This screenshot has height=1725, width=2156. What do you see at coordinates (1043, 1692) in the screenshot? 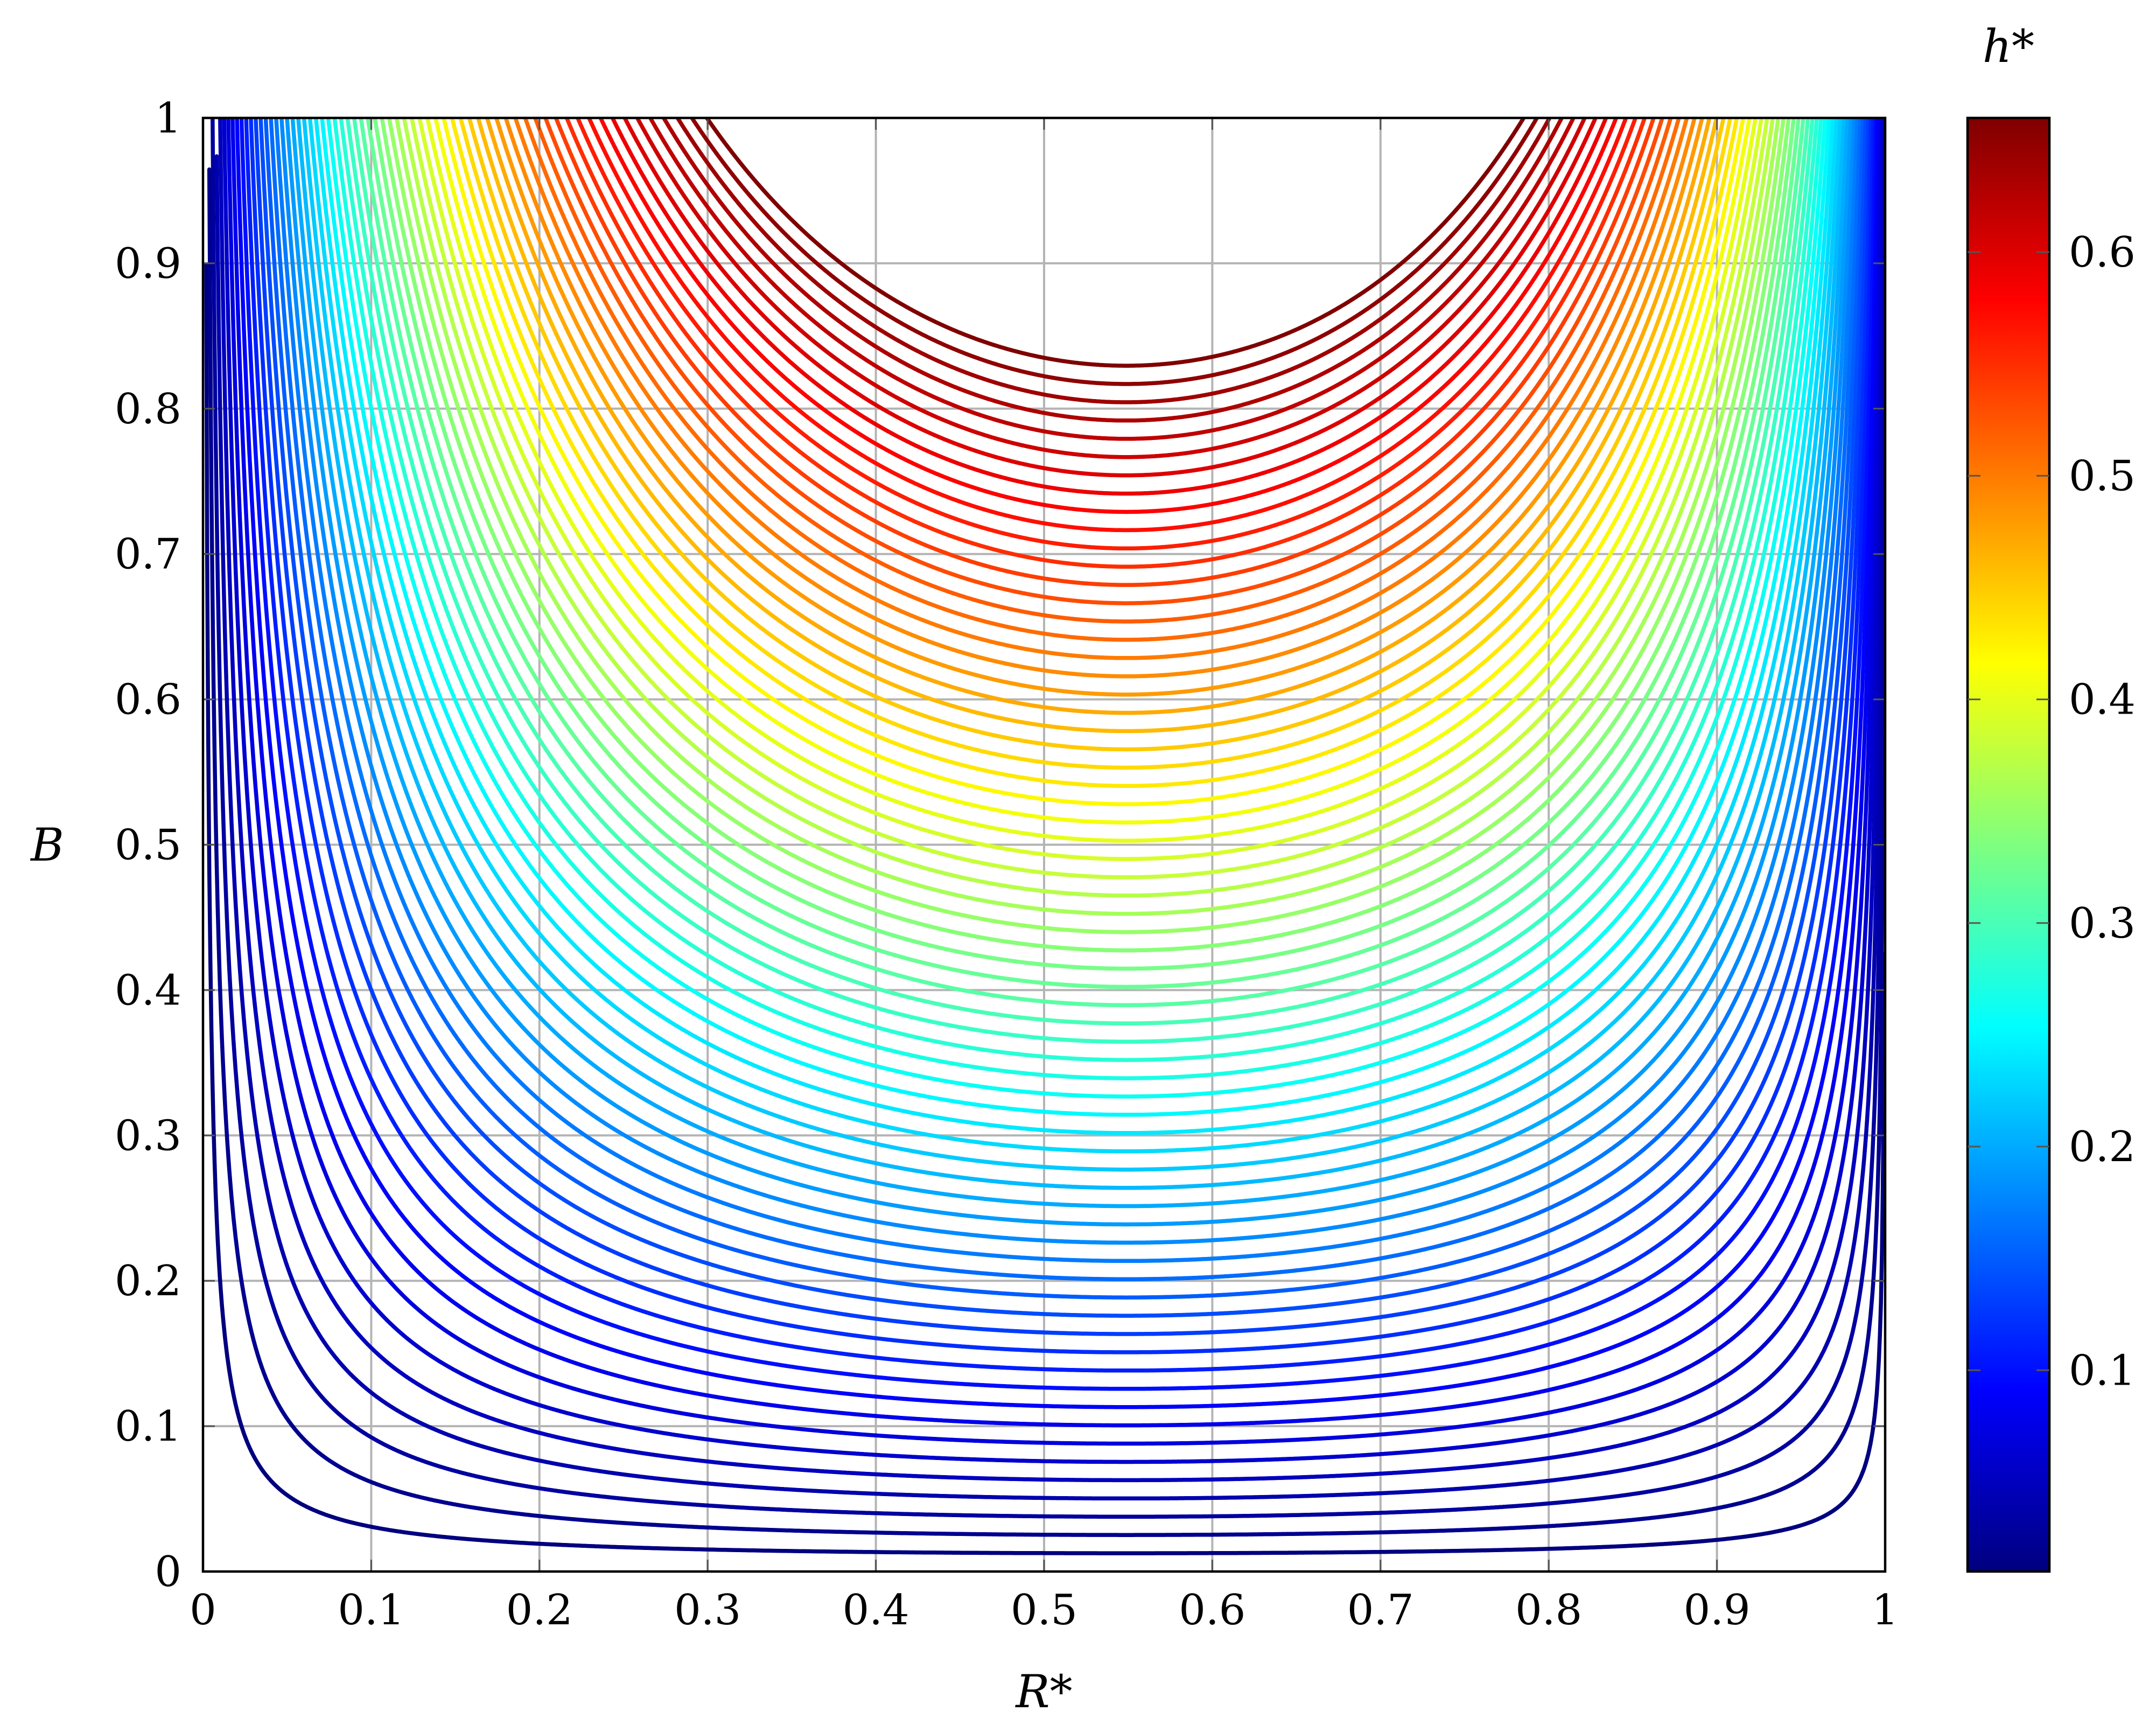
I see `x-axis-label: R*` at bounding box center [1043, 1692].